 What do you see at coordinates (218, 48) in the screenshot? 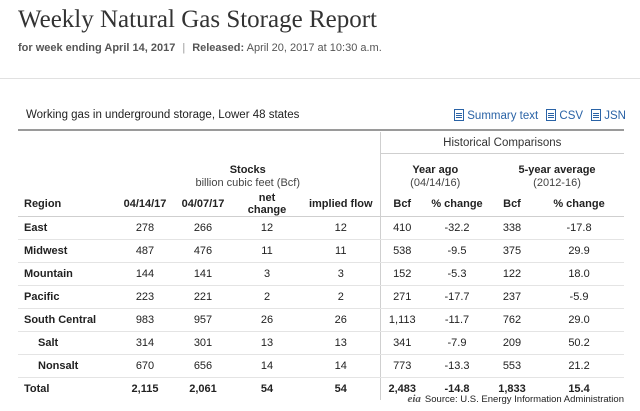
I see `released-label: Released:` at bounding box center [218, 48].